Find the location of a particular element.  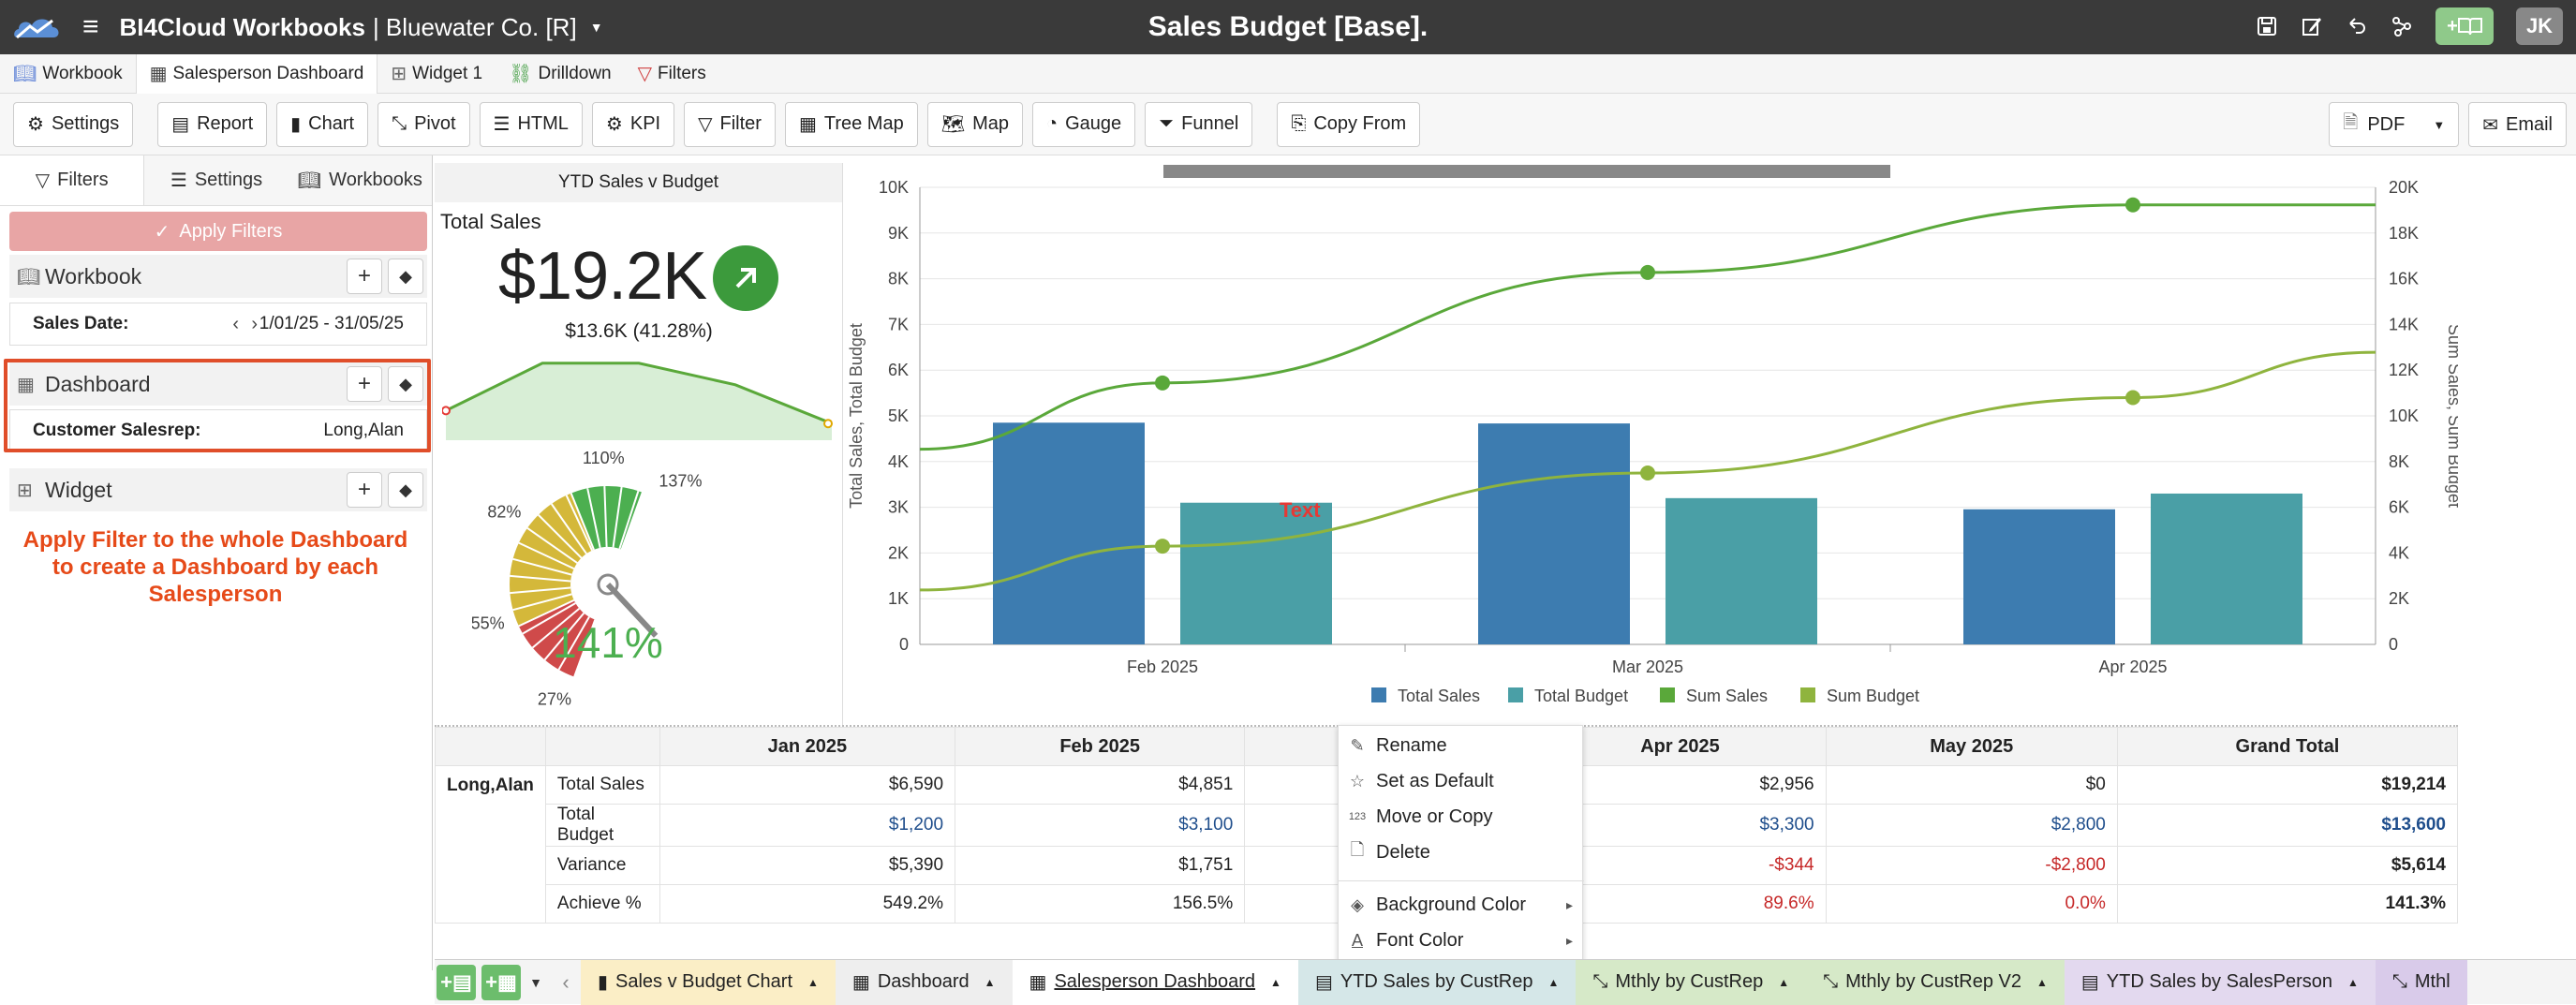

chart-button: ▮ Chart is located at coordinates (322, 124).